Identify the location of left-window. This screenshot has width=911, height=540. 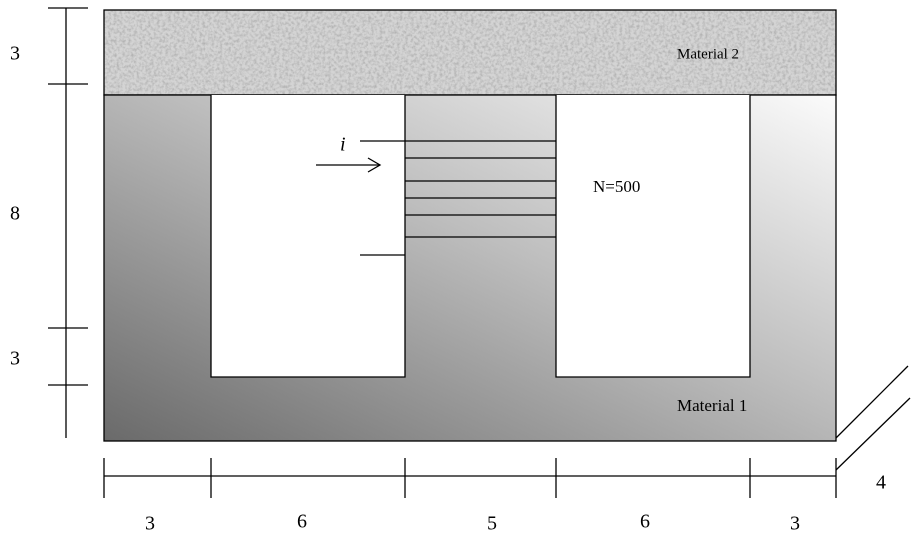
(308, 236).